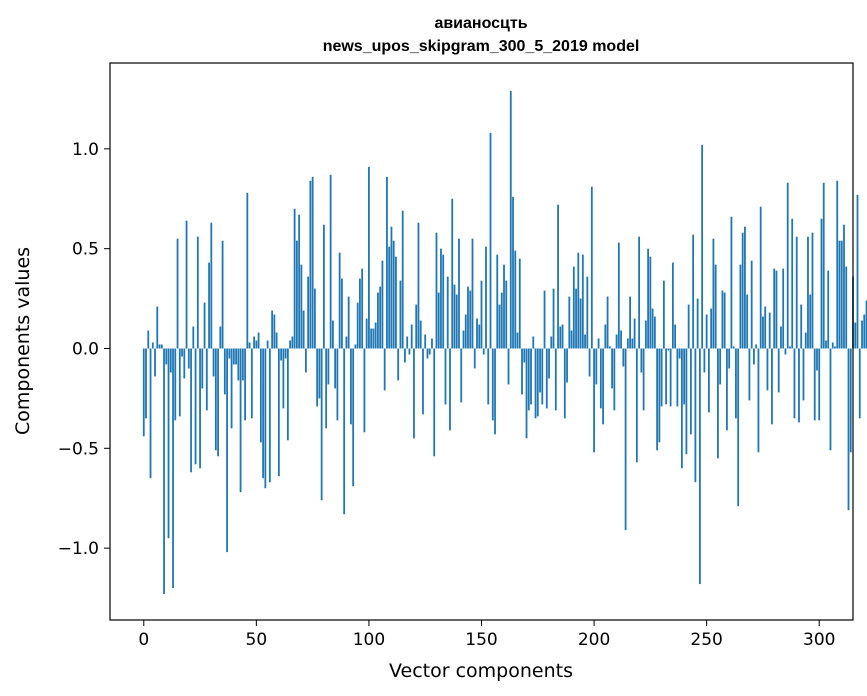  Describe the element at coordinates (481, 671) in the screenshot. I see `x-axis-label: Vector components` at that location.